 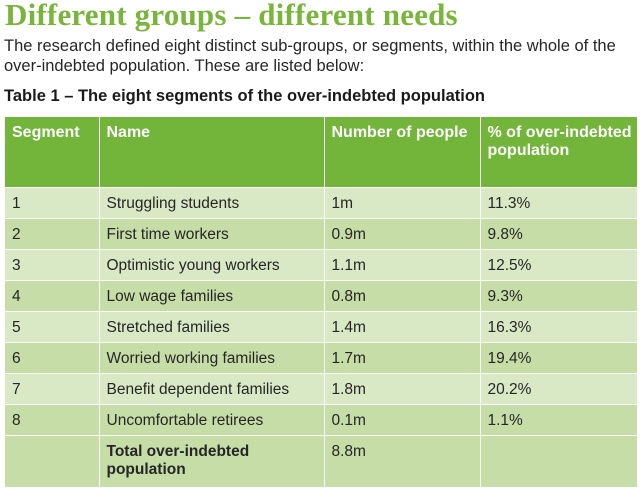 What do you see at coordinates (52, 203) in the screenshot?
I see `cell-segment: 1` at bounding box center [52, 203].